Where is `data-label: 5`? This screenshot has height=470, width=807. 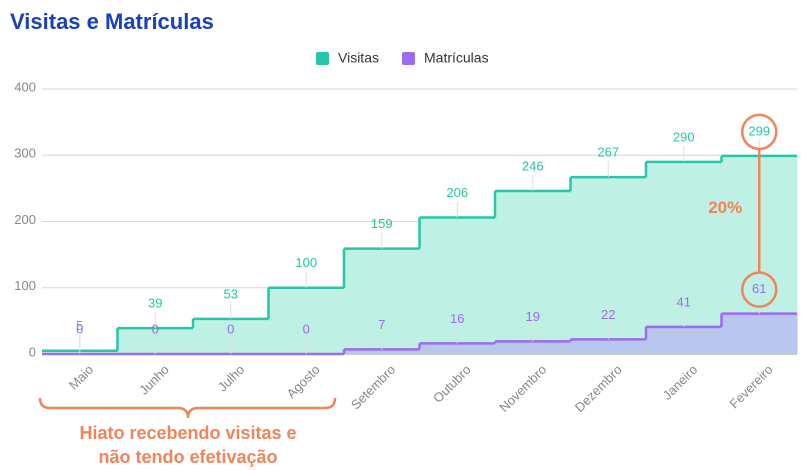 data-label: 5 is located at coordinates (79, 325).